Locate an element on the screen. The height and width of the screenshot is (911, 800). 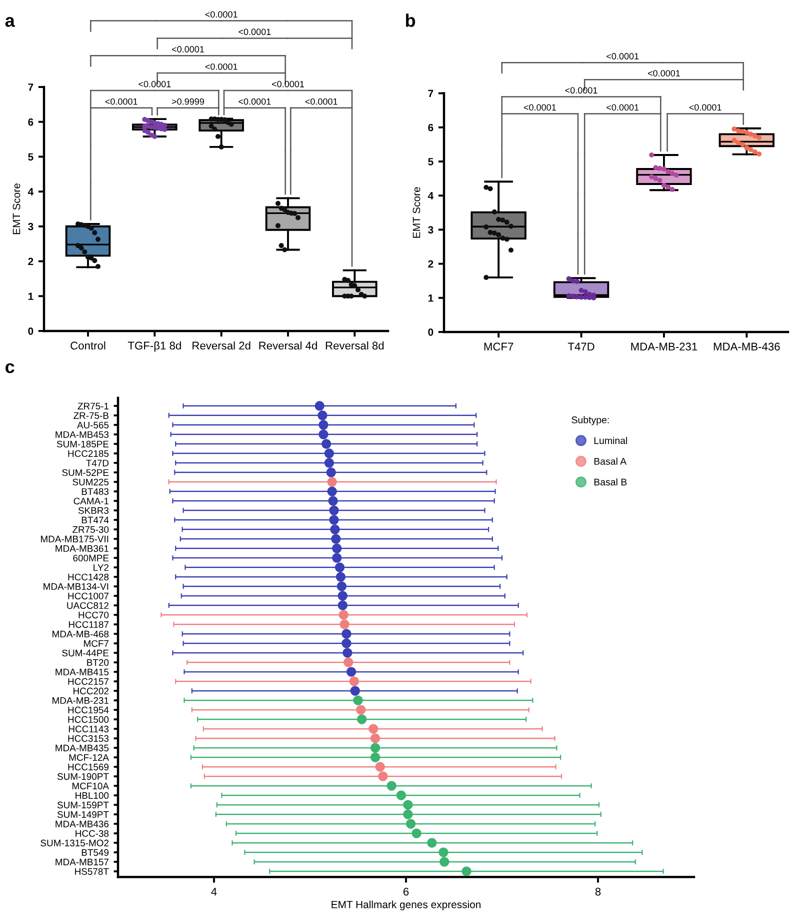
legend-title: Subtype: is located at coordinates (590, 421).